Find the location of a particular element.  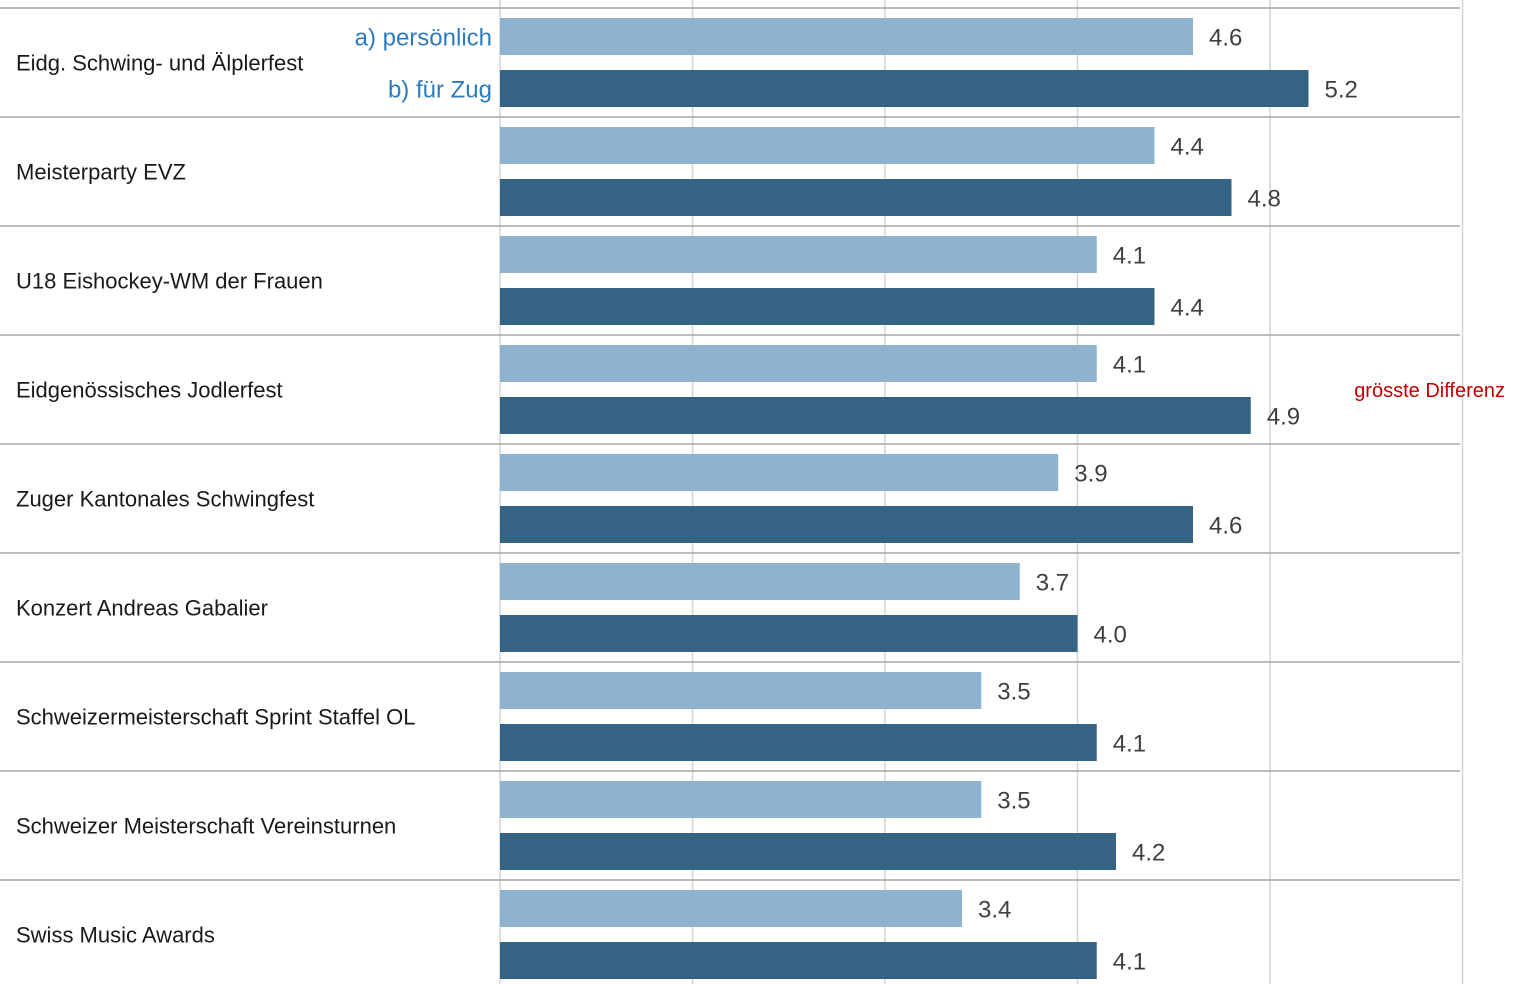

value-label: 3.9 is located at coordinates (1090, 474).